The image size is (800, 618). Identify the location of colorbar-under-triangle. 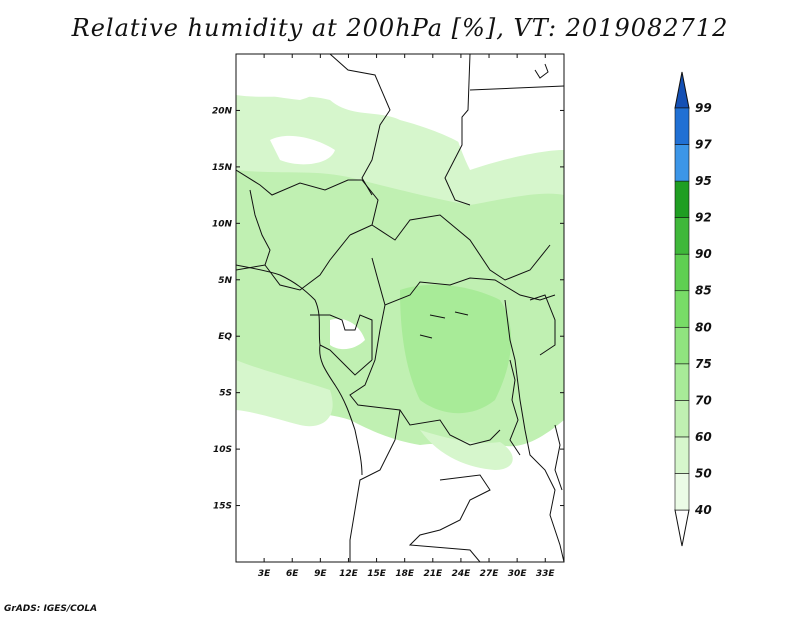
(682, 528).